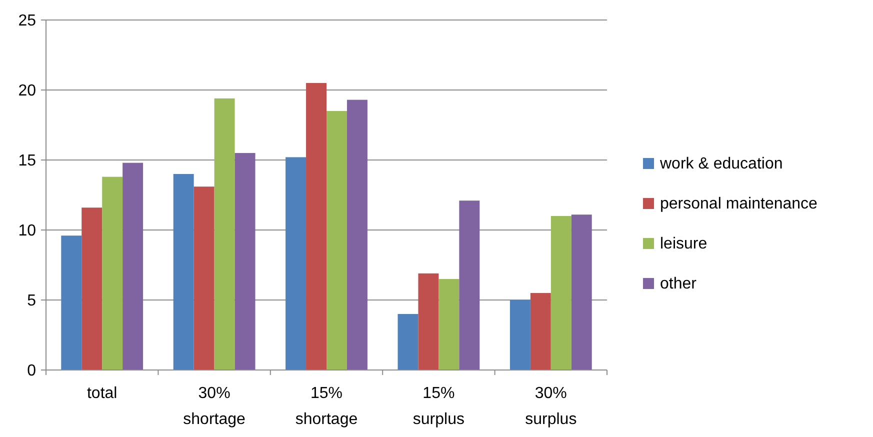 Image resolution: width=873 pixels, height=437 pixels. I want to click on legend-label: other, so click(679, 284).